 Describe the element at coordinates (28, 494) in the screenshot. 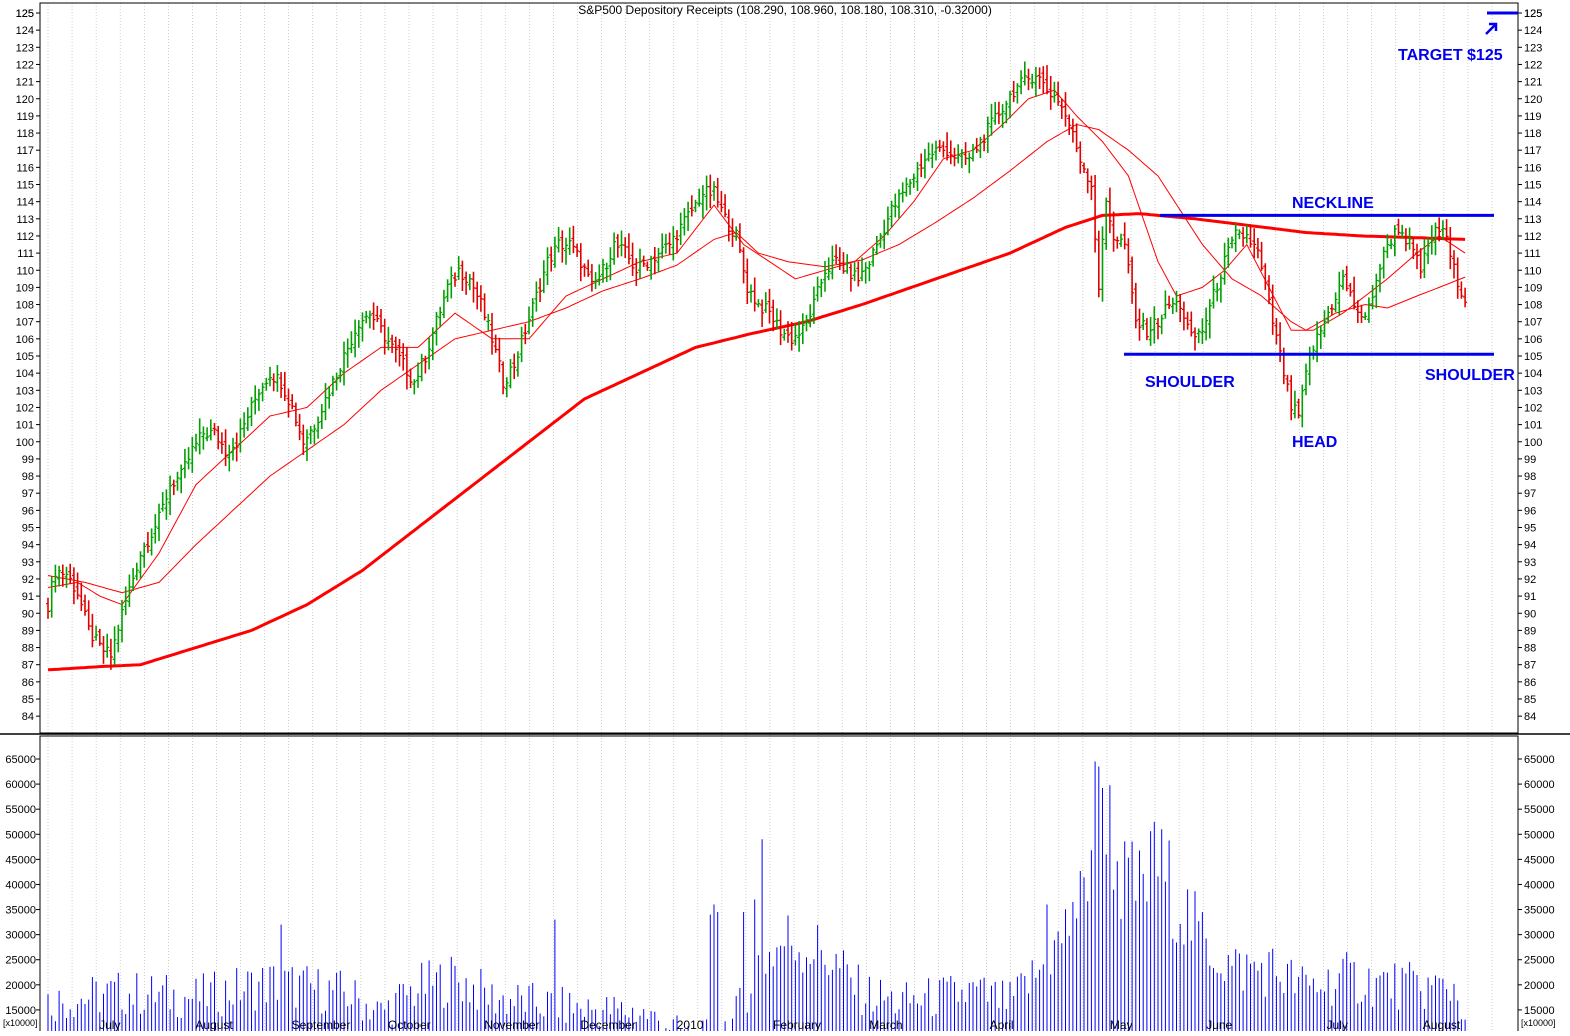

I see `y-tick-label-left: 97` at that location.